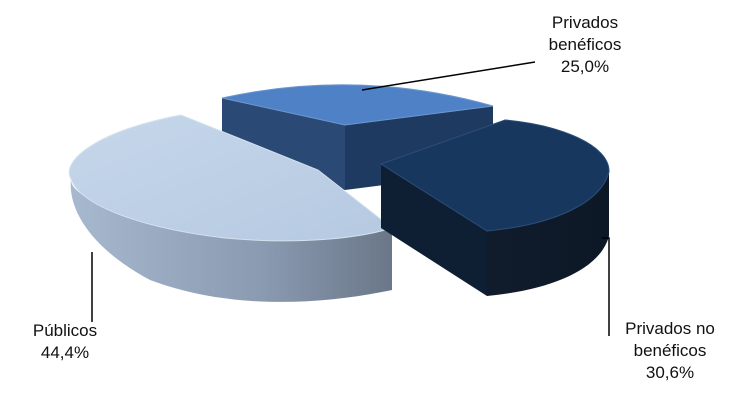 The width and height of the screenshot is (735, 396). I want to click on data-label-privados-beneficos: Privados benéficos 25,0%, so click(585, 44).